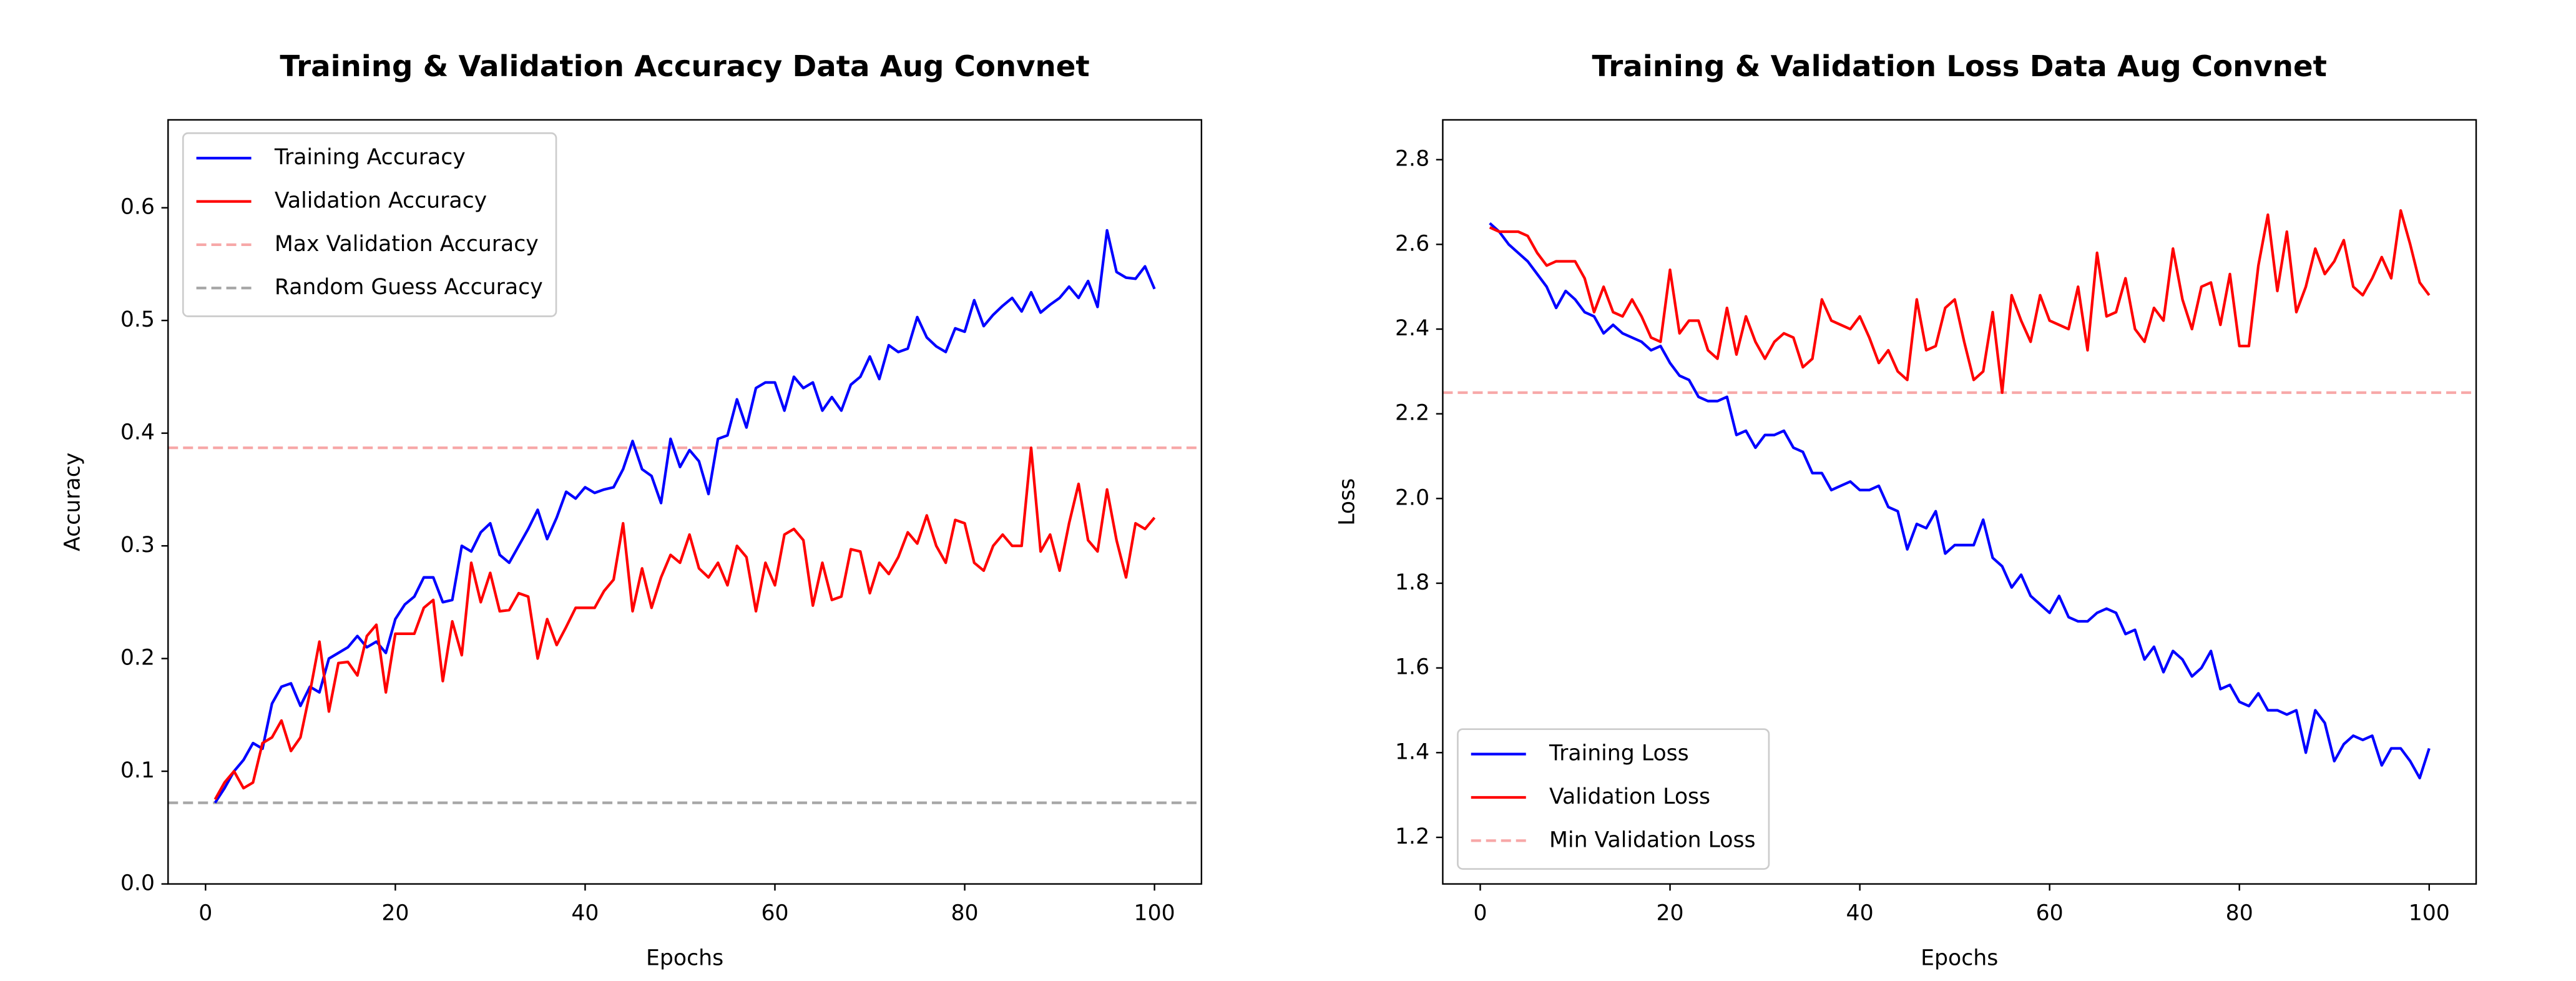  Describe the element at coordinates (137, 658) in the screenshot. I see `y-tick-label: 0.2` at that location.